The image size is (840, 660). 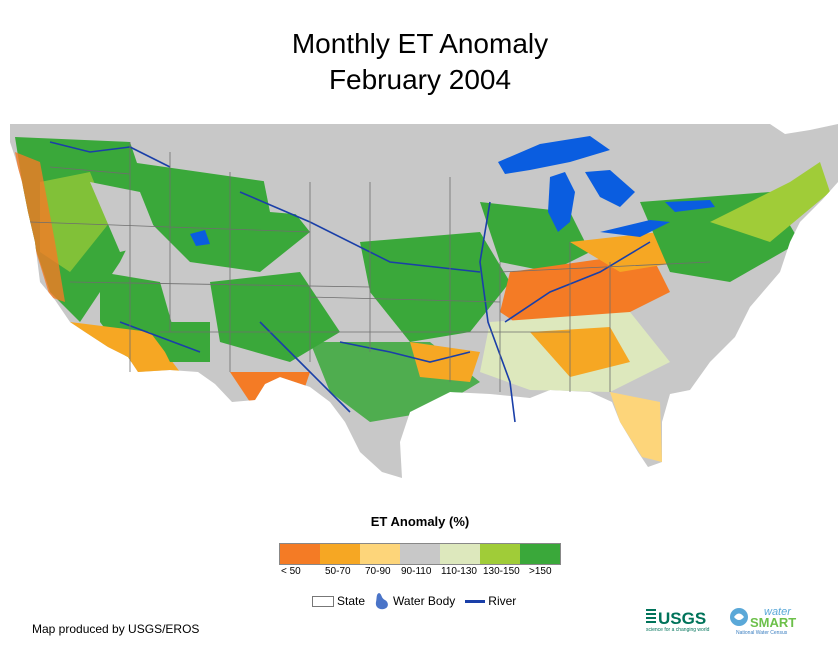 What do you see at coordinates (502, 601) in the screenshot?
I see `river-label: River` at bounding box center [502, 601].